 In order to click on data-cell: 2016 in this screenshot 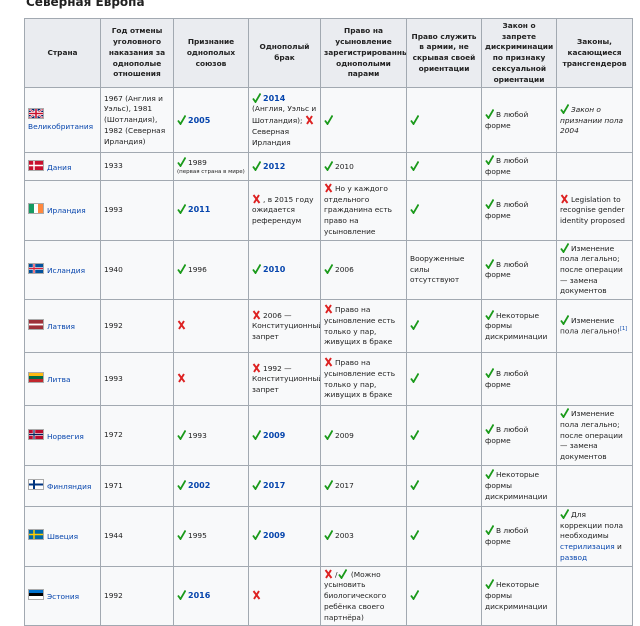, I will do `click(211, 595)`.